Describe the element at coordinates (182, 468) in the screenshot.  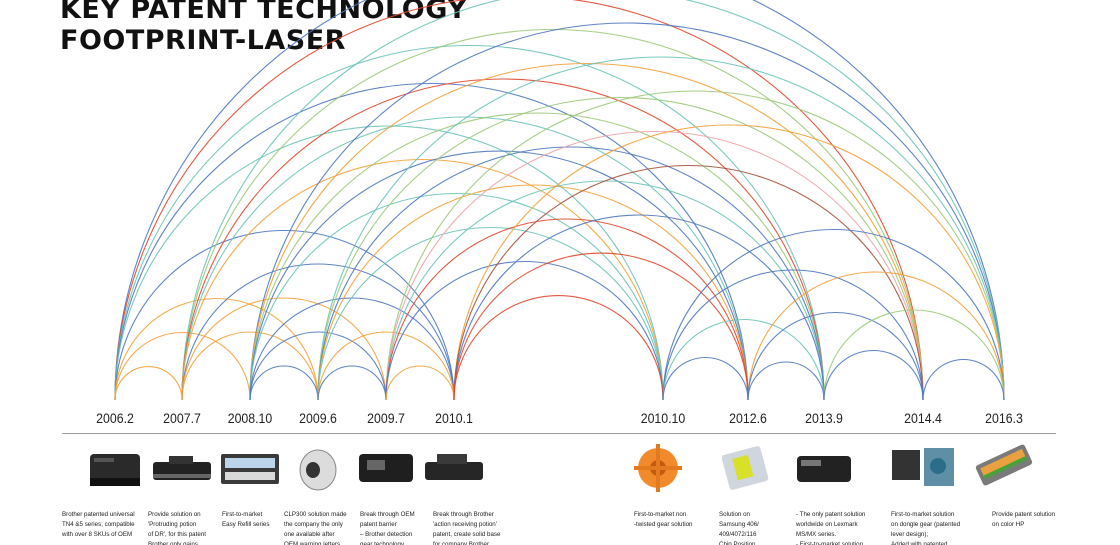
I see `drum-cartridge-icon` at that location.